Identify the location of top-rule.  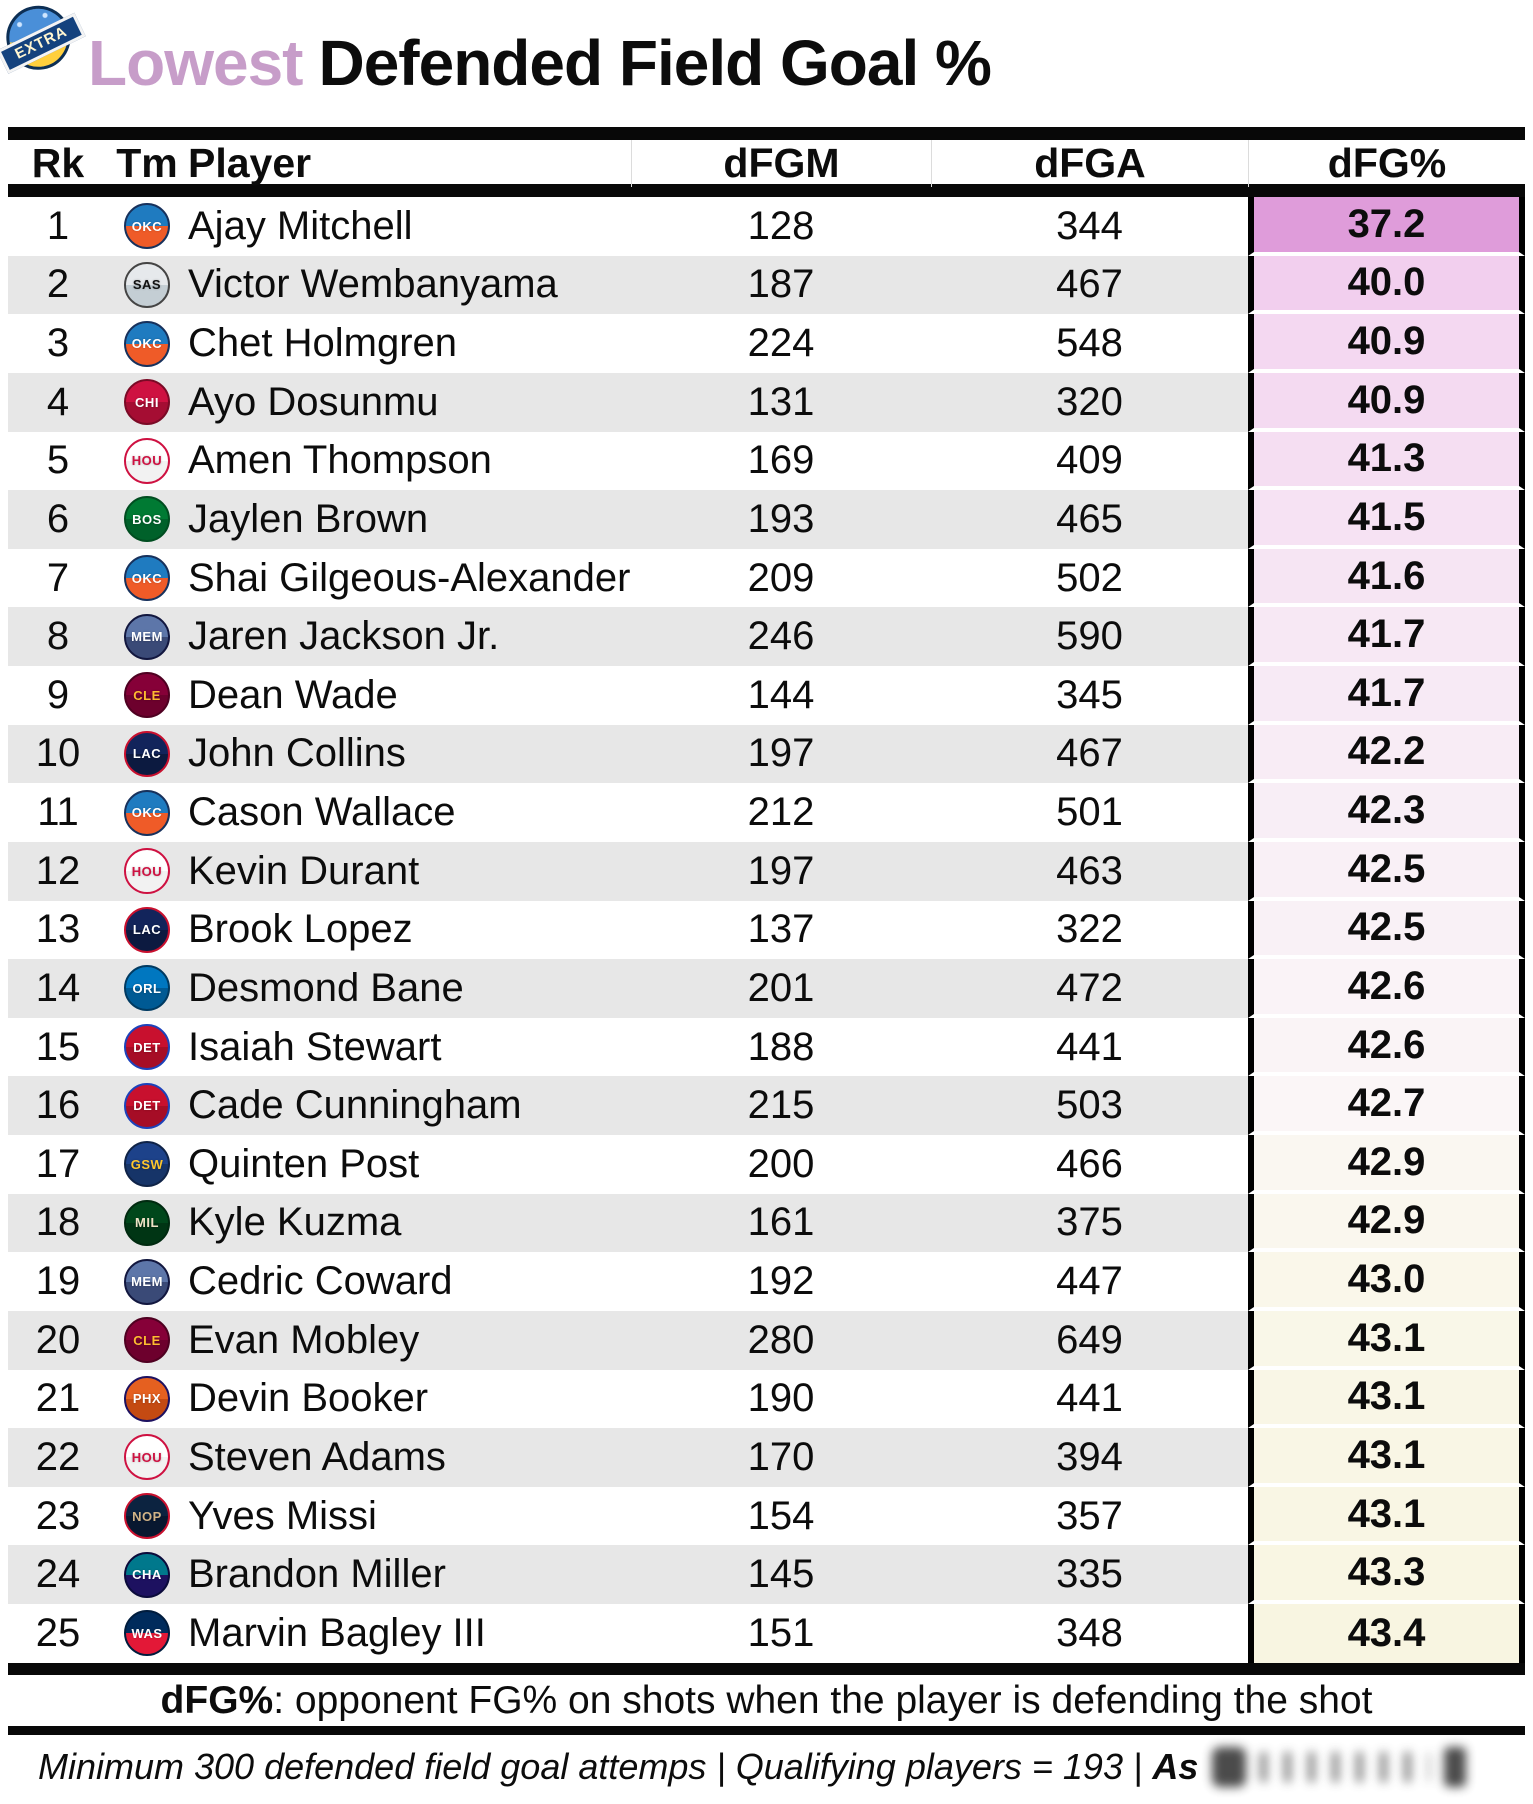
(766, 133).